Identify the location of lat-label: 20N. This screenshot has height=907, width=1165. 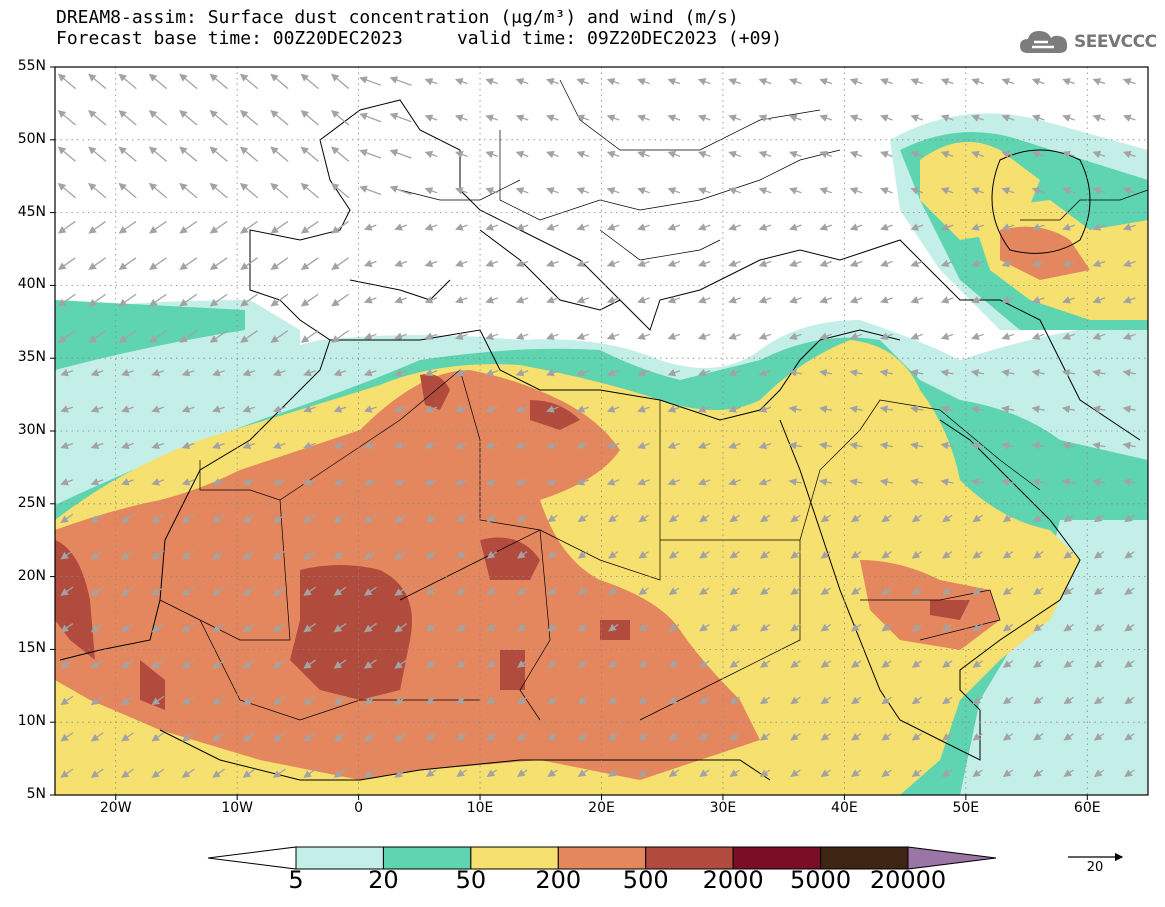
(31, 575).